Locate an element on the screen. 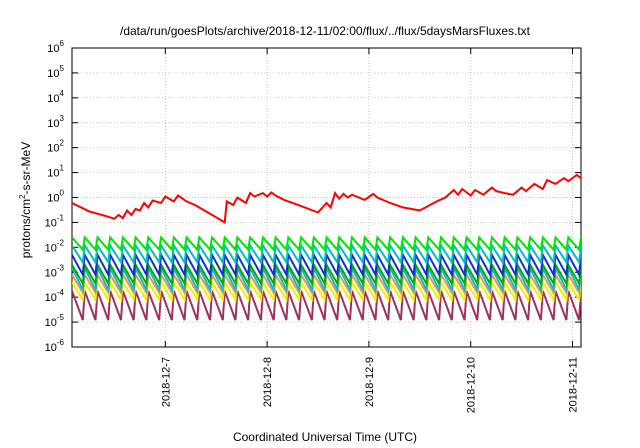  y-tick-label: 10⁰ is located at coordinates (55, 197).